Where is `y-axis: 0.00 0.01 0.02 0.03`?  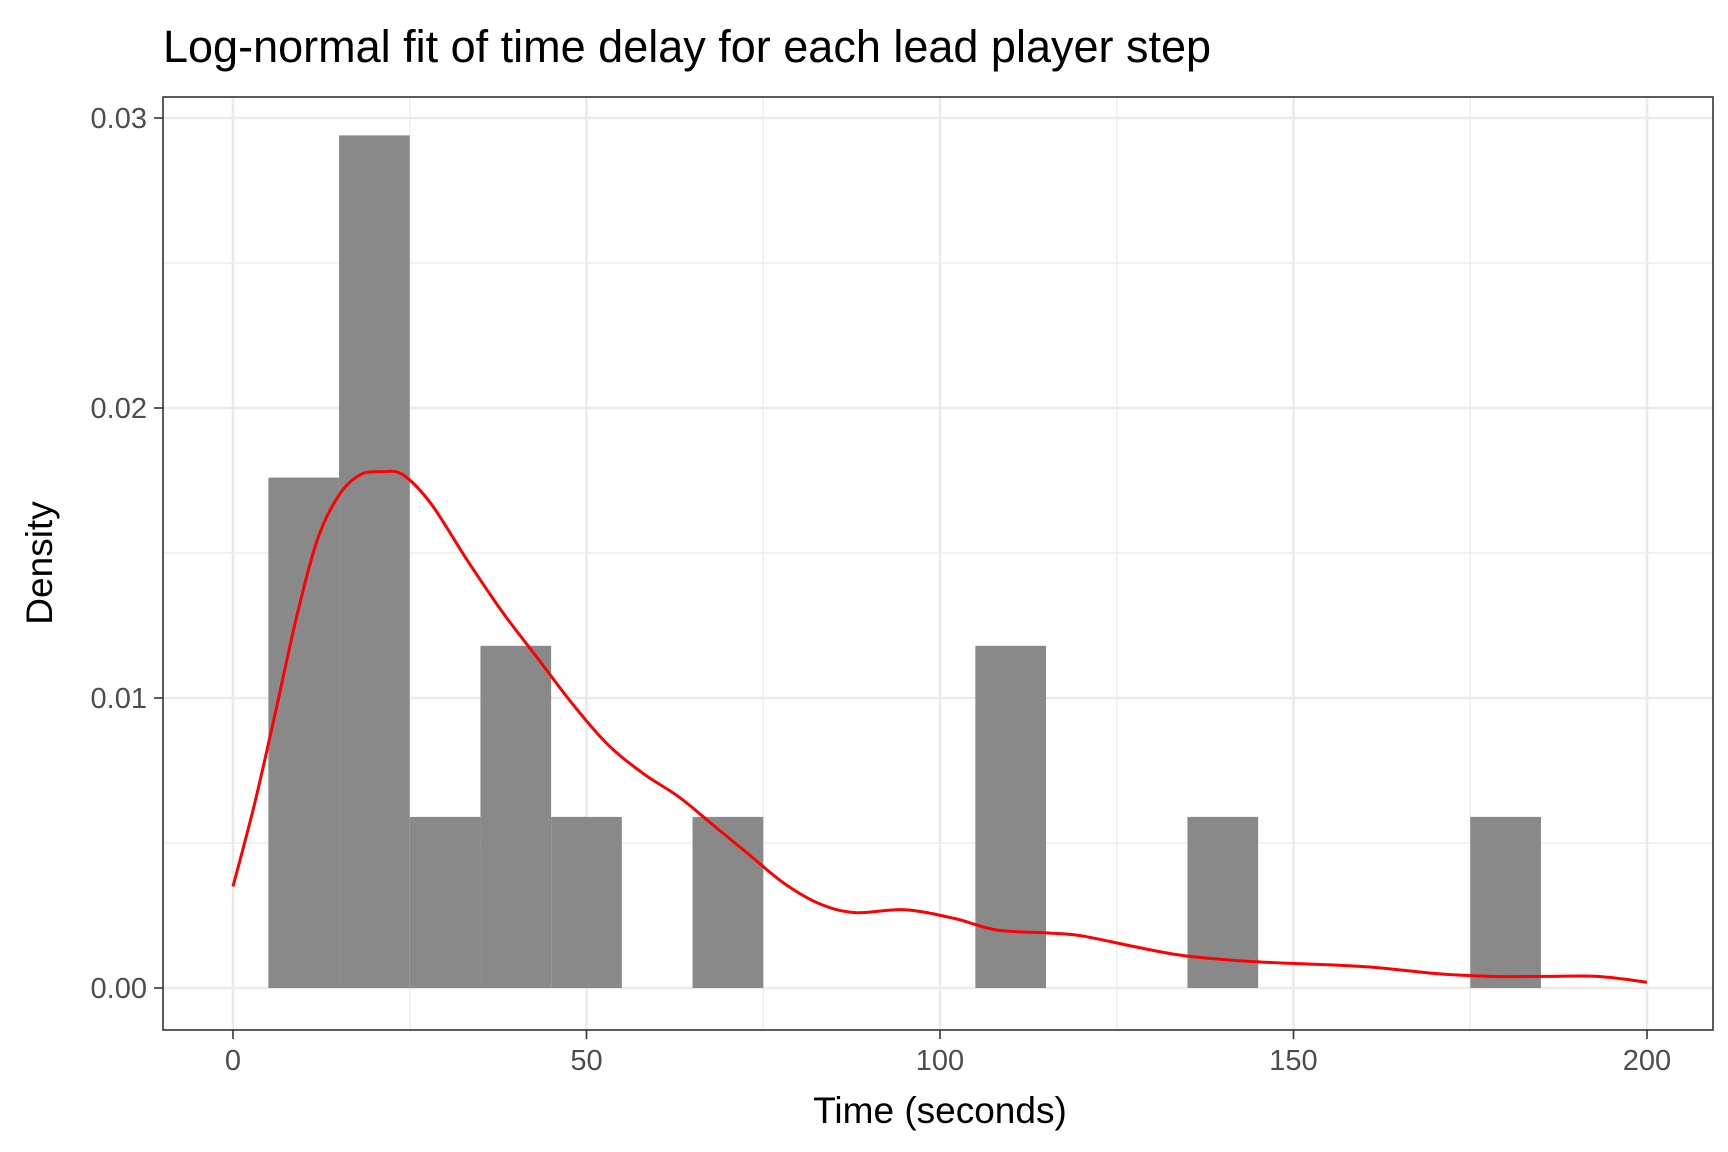 y-axis: 0.00 0.01 0.02 0.03 is located at coordinates (127, 554).